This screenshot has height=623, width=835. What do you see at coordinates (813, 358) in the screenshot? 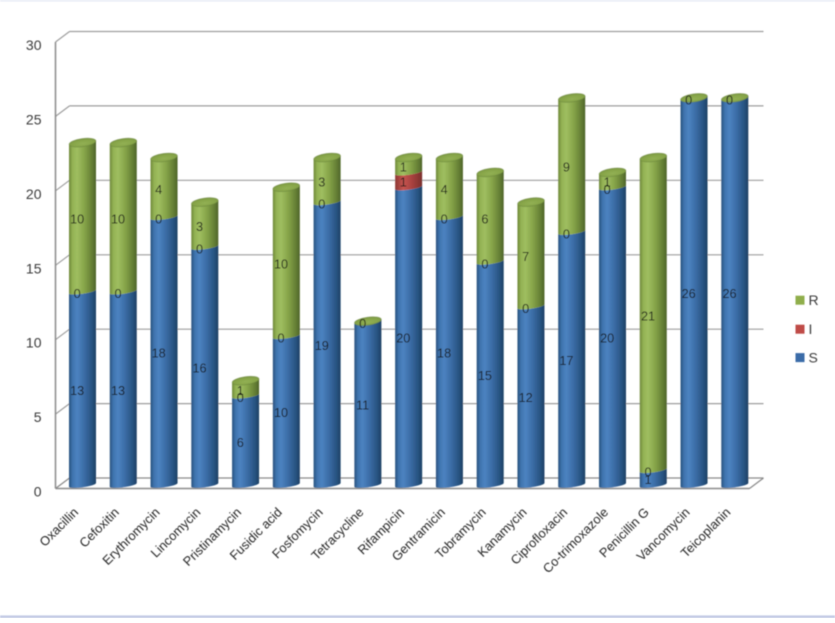
I see `svg-text: S` at bounding box center [813, 358].